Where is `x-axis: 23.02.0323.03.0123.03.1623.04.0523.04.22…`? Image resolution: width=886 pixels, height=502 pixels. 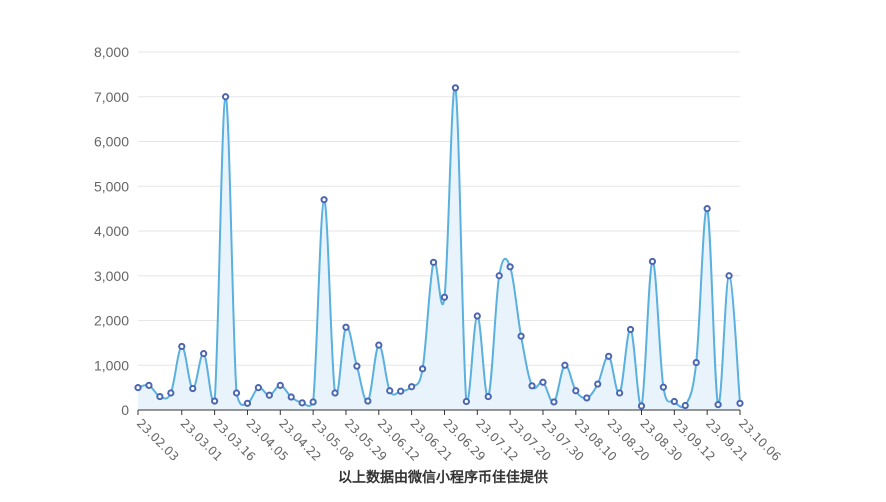
x-axis: 23.02.0323.03.0123.03.1623.04.0523.04.22… is located at coordinates (459, 436).